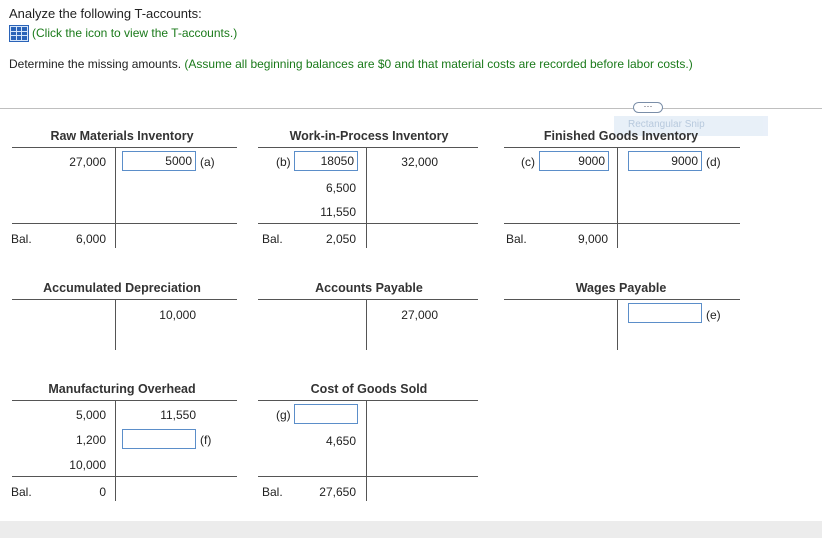 The width and height of the screenshot is (822, 538). I want to click on fg-credit-d-tag: (d), so click(713, 162).